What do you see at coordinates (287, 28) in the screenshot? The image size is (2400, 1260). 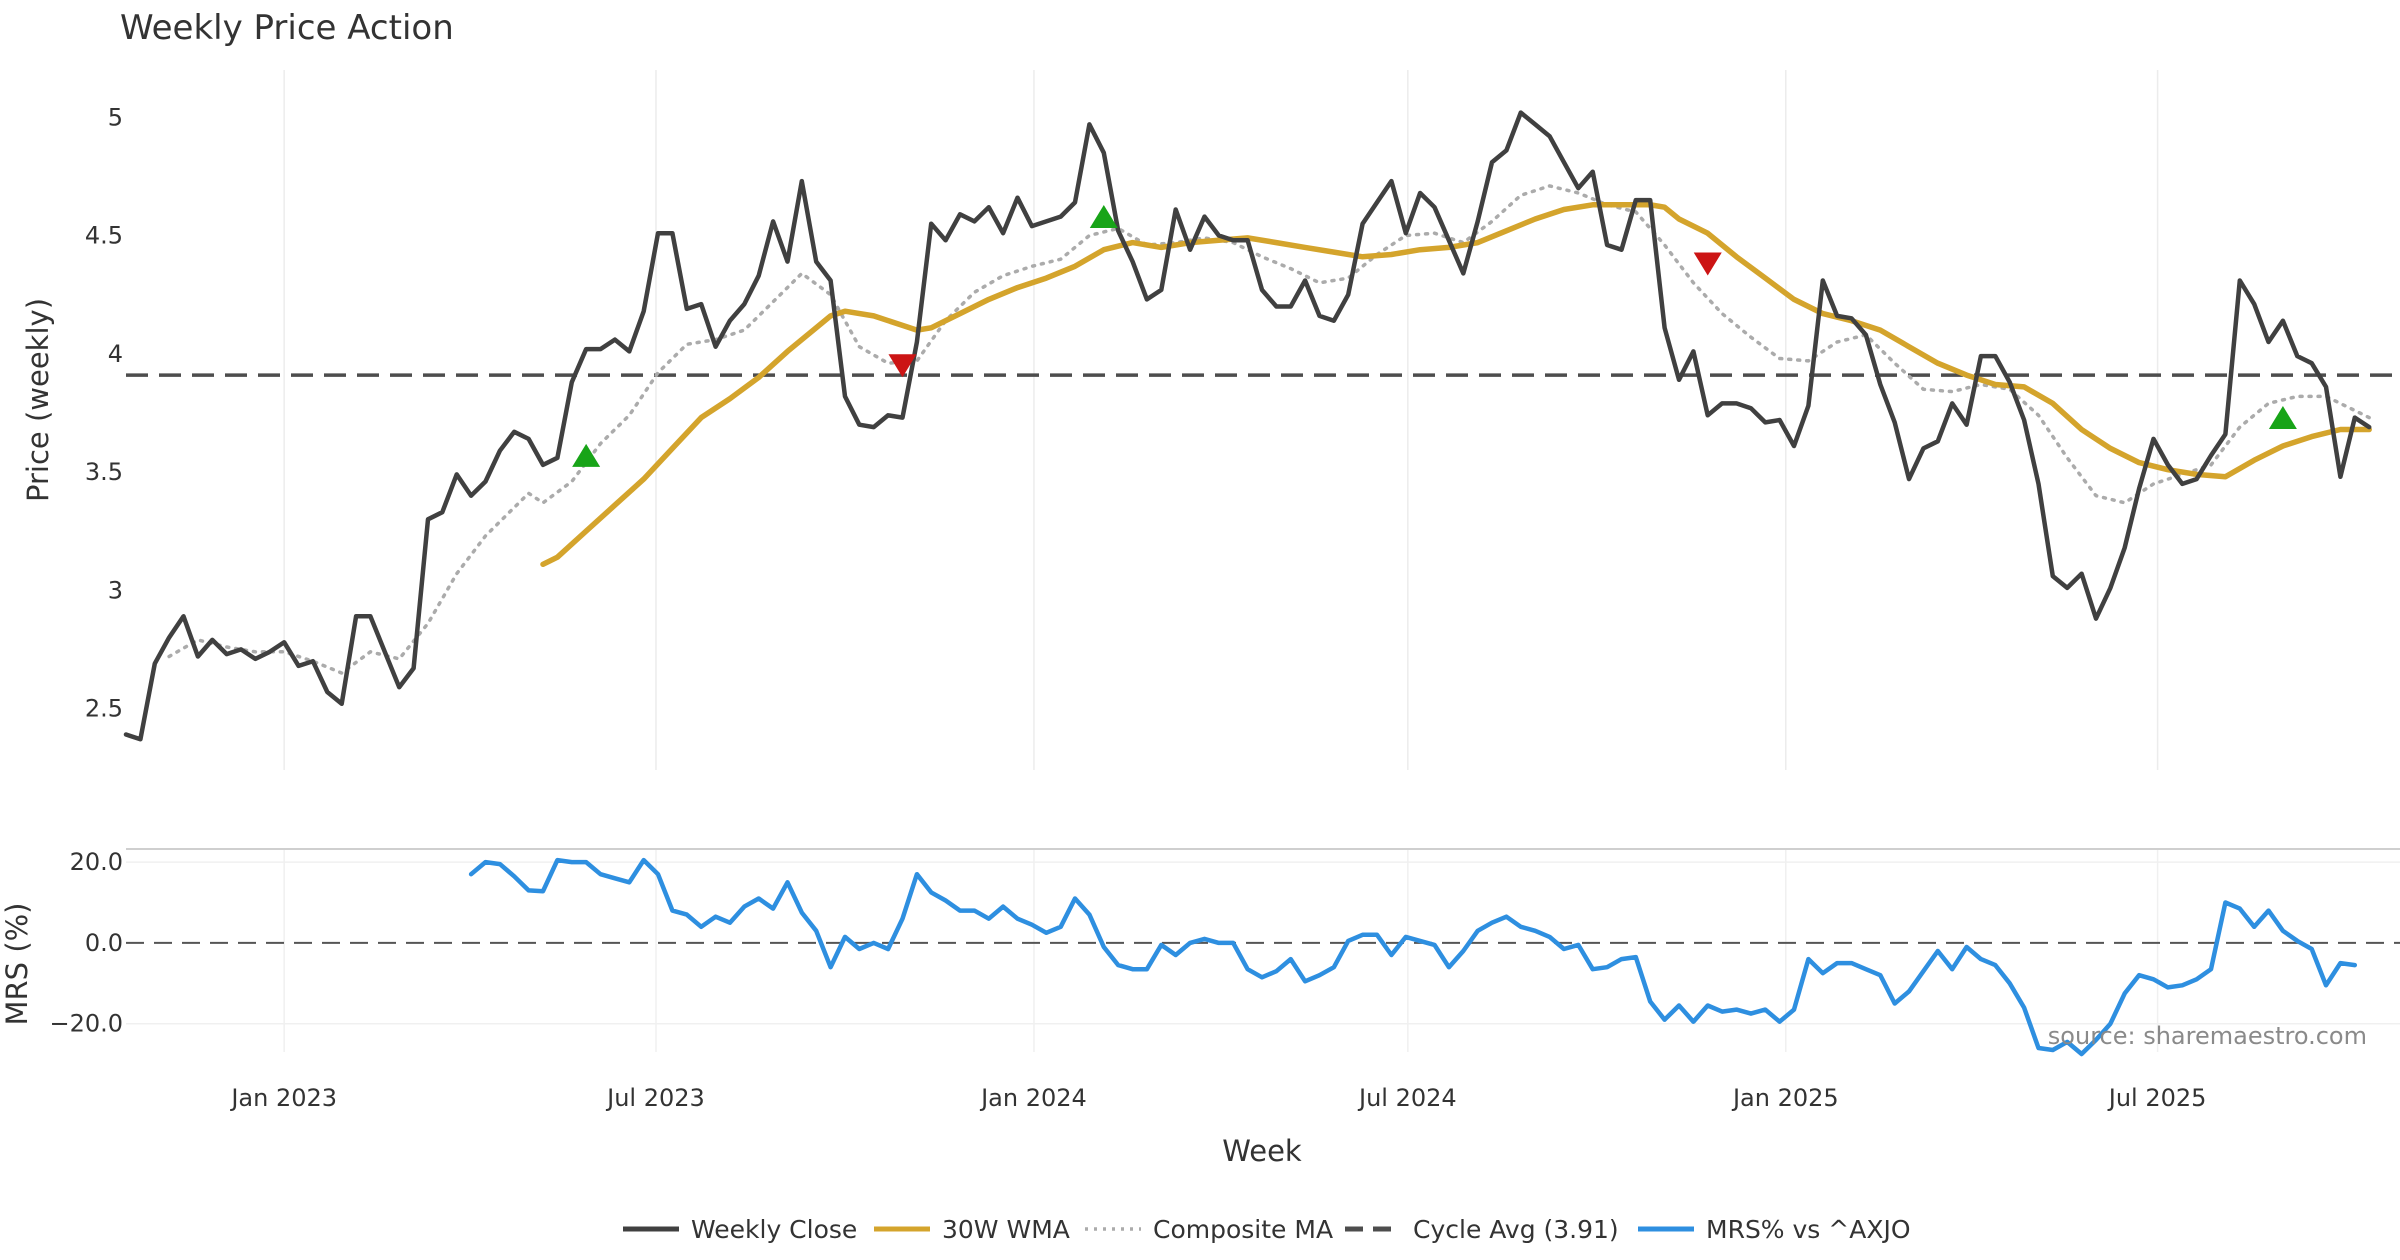 I see `chart-title: Weekly Price Action` at bounding box center [287, 28].